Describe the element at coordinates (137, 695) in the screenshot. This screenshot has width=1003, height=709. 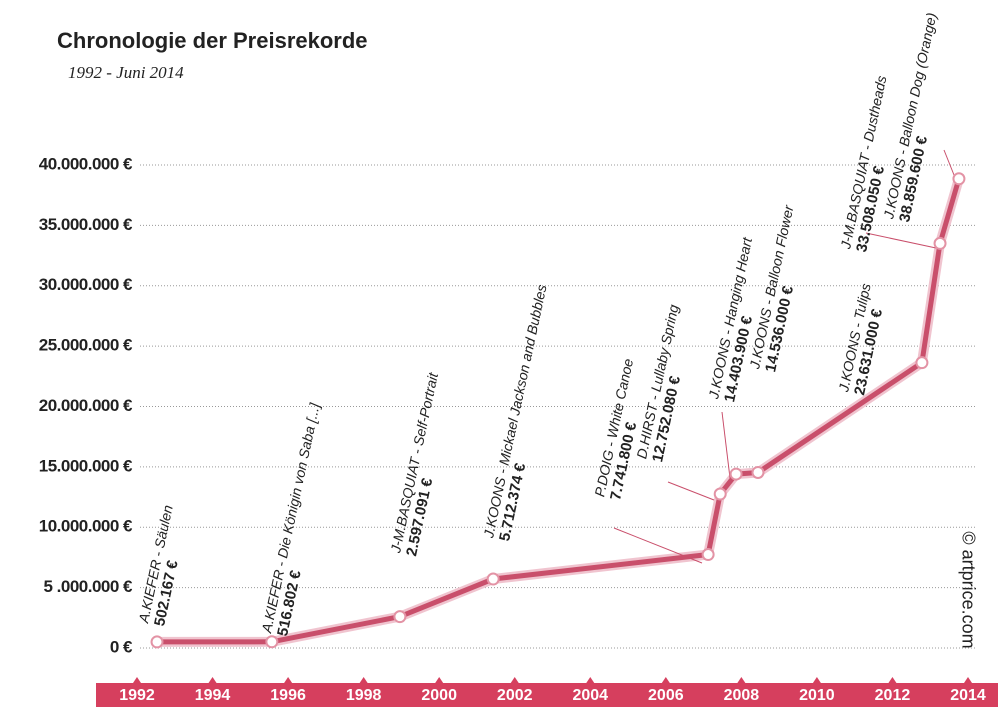
I see `x-tick-label: 1992` at that location.